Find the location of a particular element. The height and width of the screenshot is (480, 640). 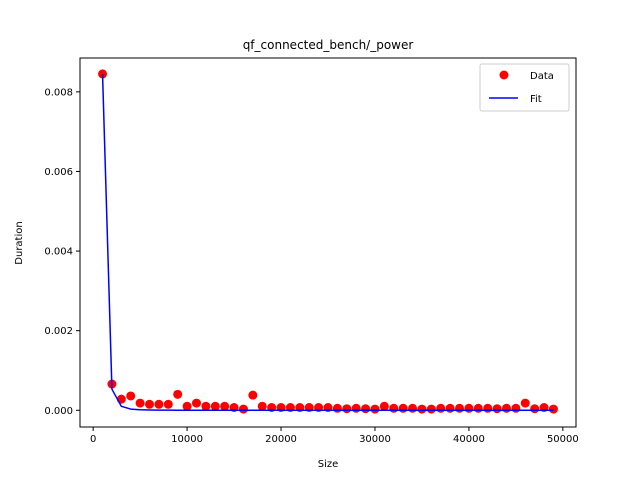

y-tick-label: 0.002 is located at coordinates (58, 331).